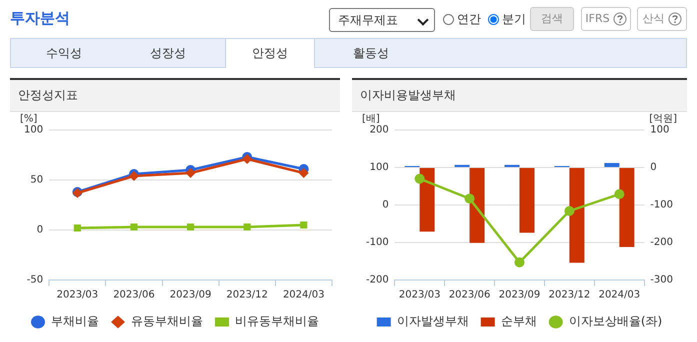 The height and width of the screenshot is (342, 697). What do you see at coordinates (377, 242) in the screenshot?
I see `y-tick-label: -100` at bounding box center [377, 242].